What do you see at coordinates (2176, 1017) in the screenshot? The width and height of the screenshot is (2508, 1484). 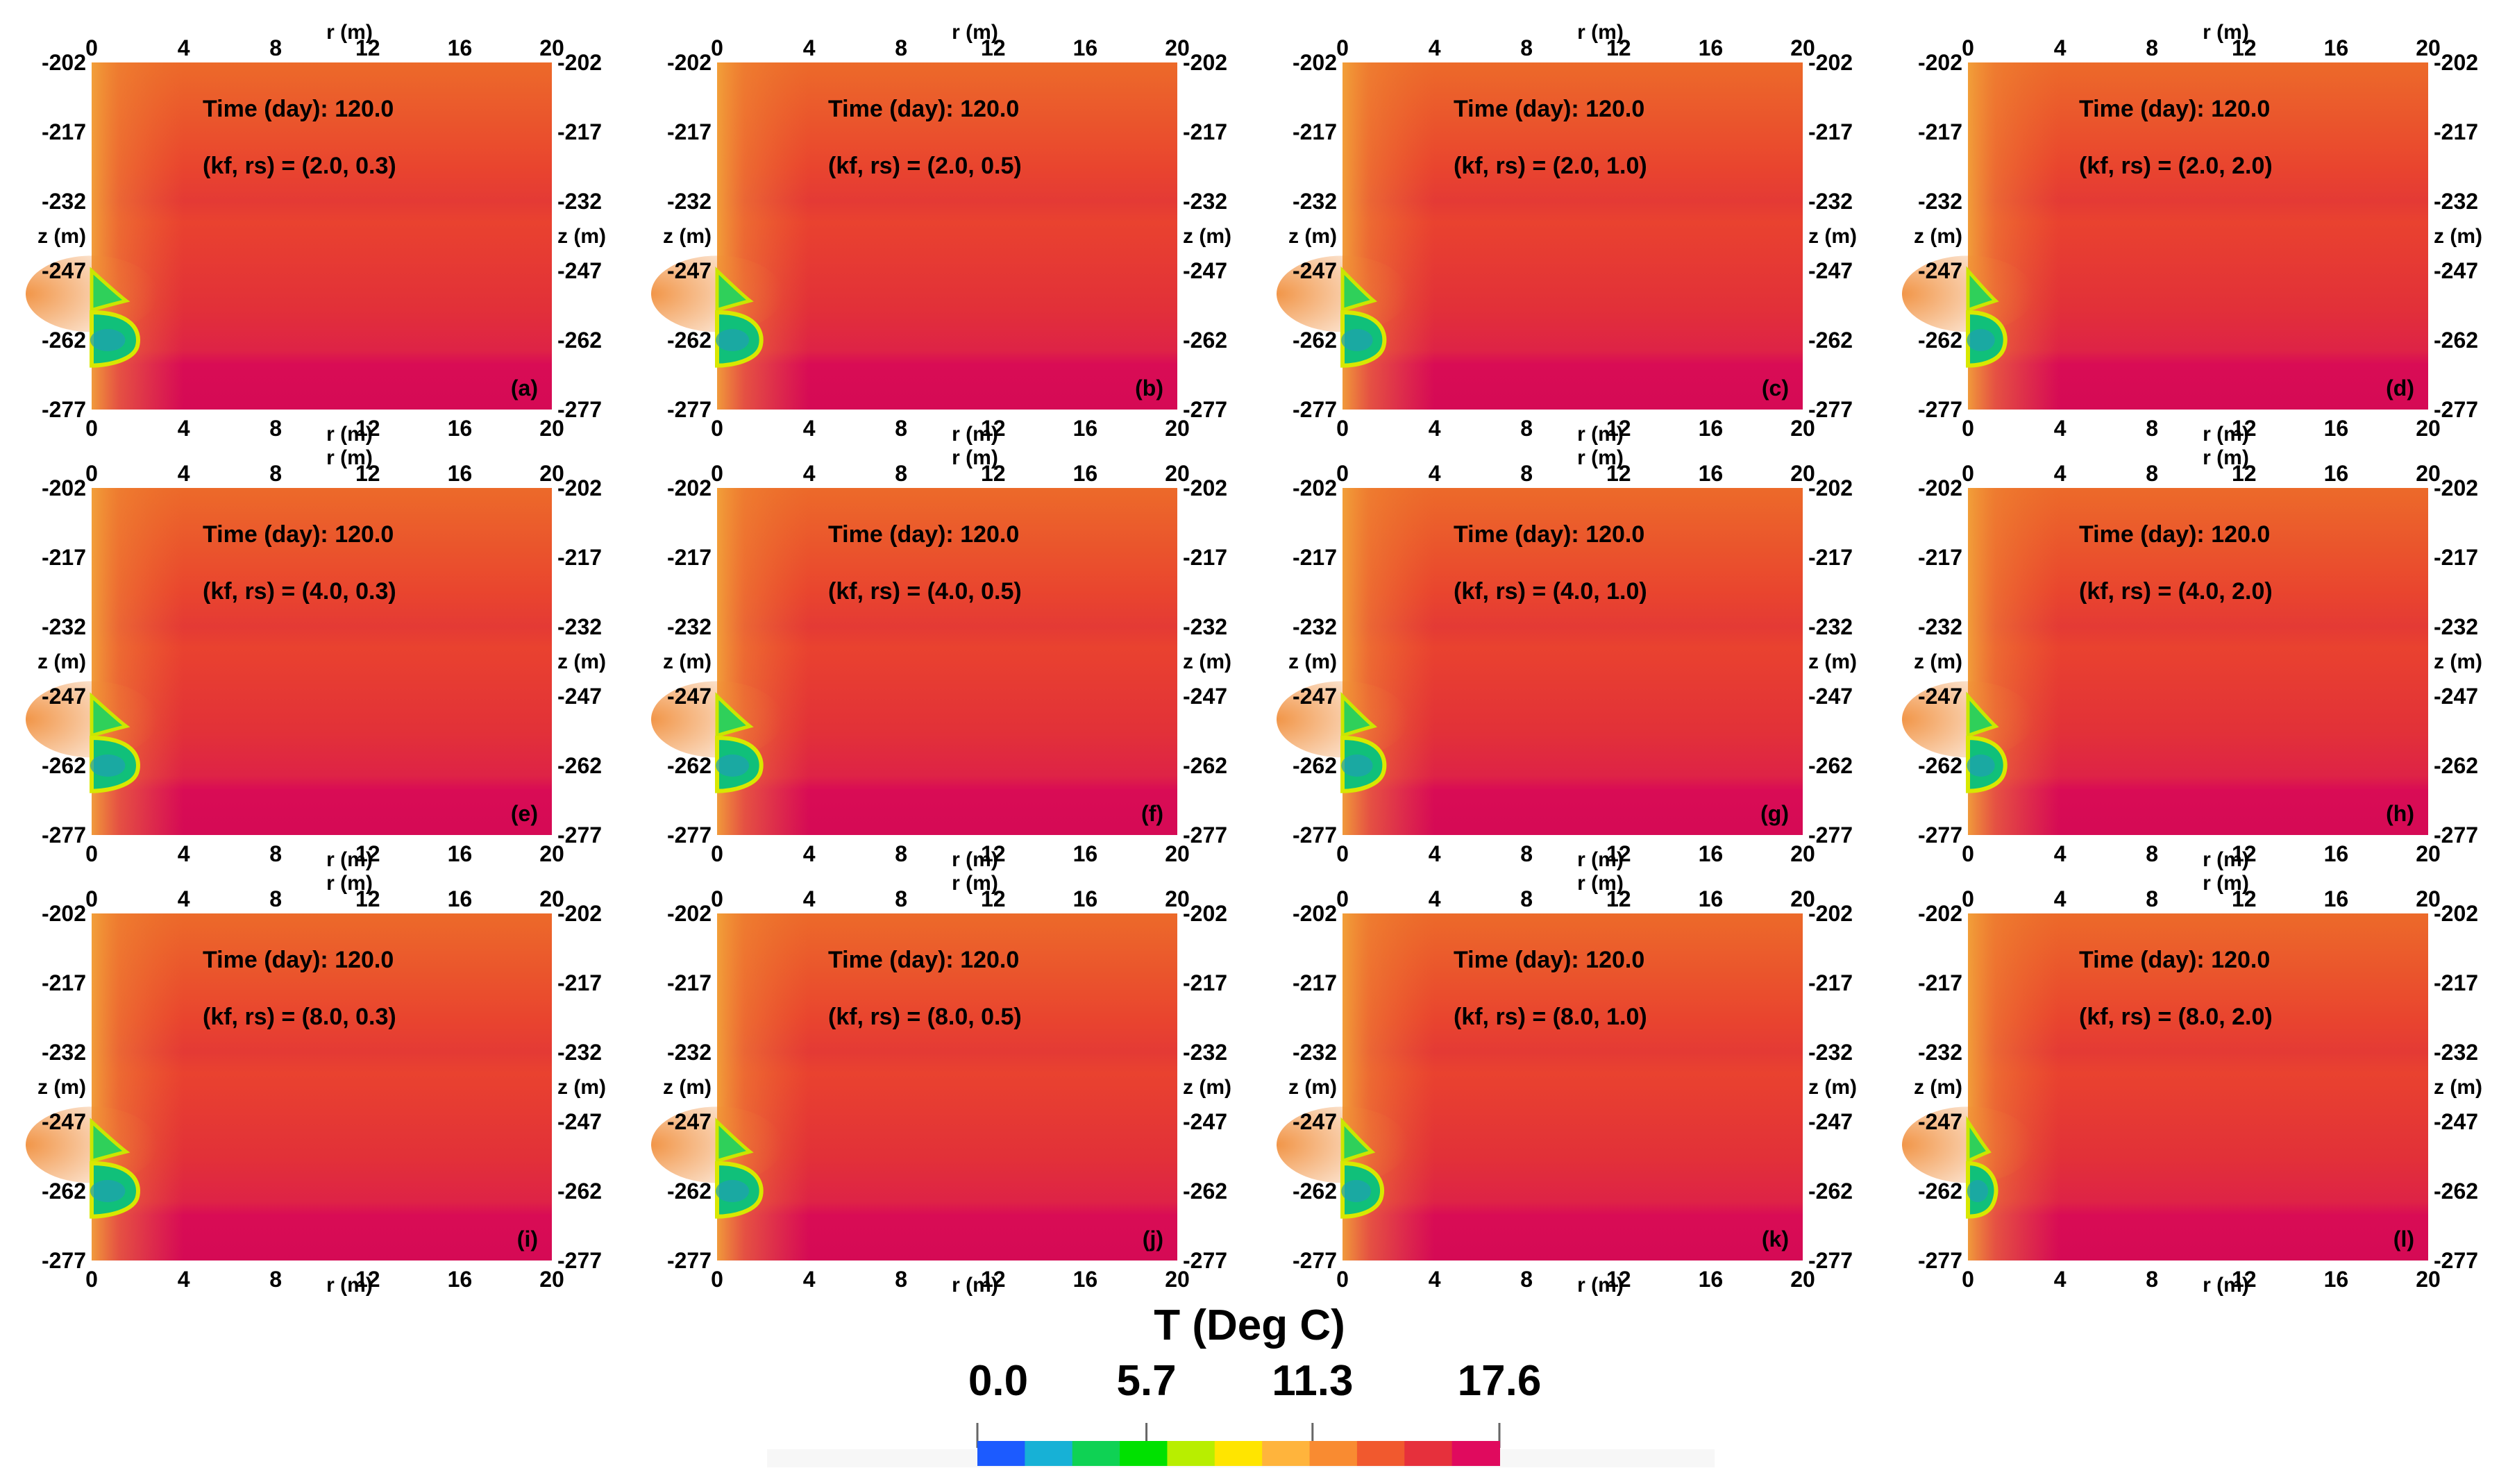 I see `params-label: (kf, rs) = (8.0, 2.0)` at bounding box center [2176, 1017].